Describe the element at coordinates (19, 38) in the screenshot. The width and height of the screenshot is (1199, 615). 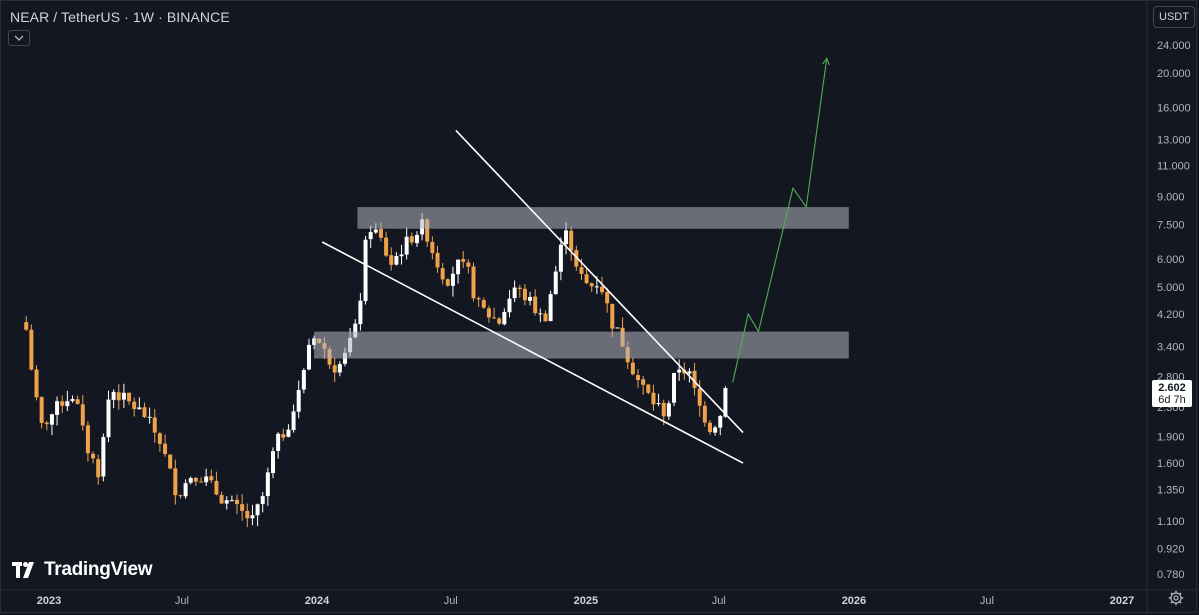
I see `collapse-legend-button` at that location.